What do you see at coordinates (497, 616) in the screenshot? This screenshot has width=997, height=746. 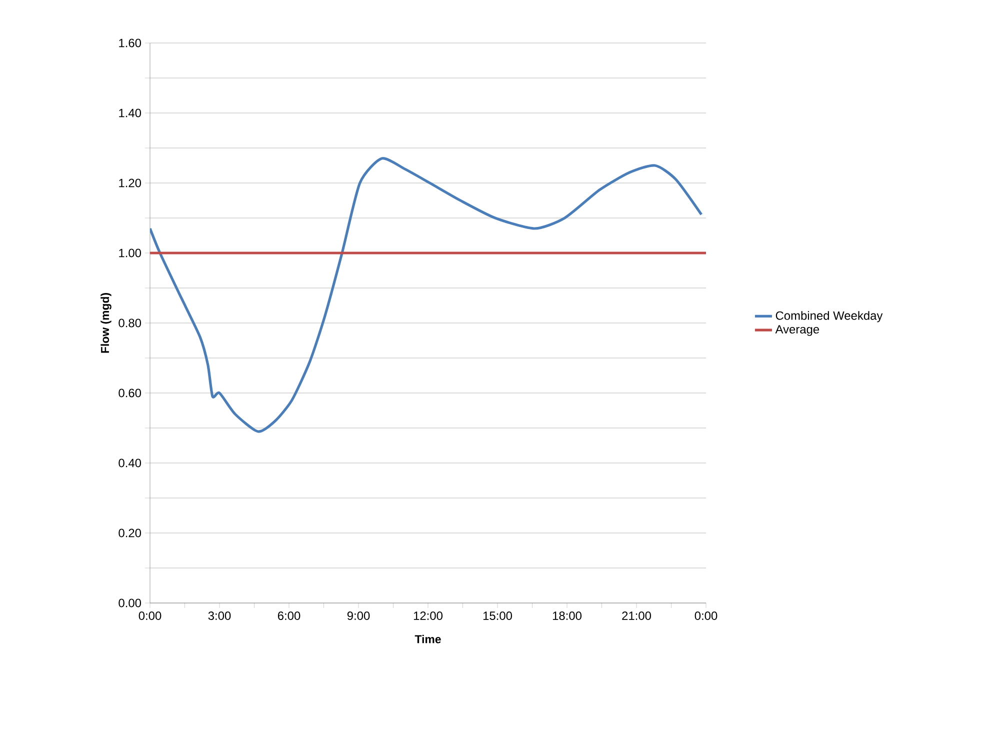 I see `x-tick-label: 15:00` at bounding box center [497, 616].